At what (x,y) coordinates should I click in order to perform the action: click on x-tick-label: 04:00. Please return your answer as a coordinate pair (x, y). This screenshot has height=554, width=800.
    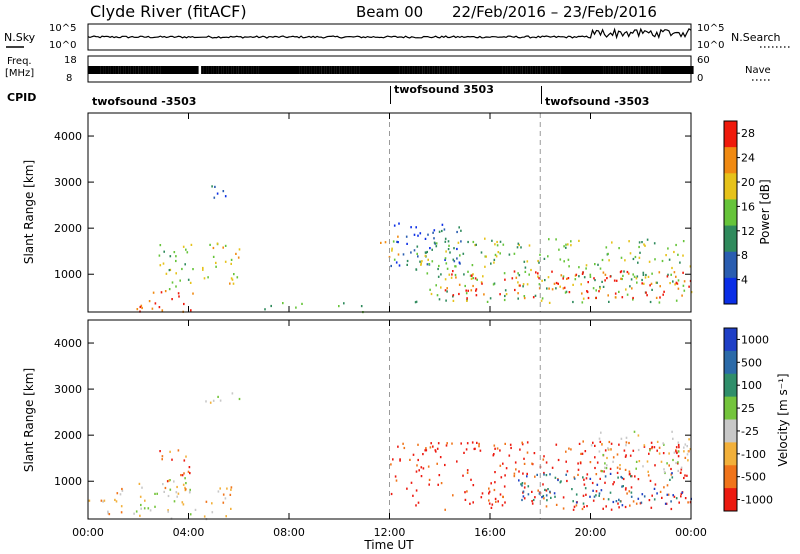
    Looking at the image, I should click on (189, 532).